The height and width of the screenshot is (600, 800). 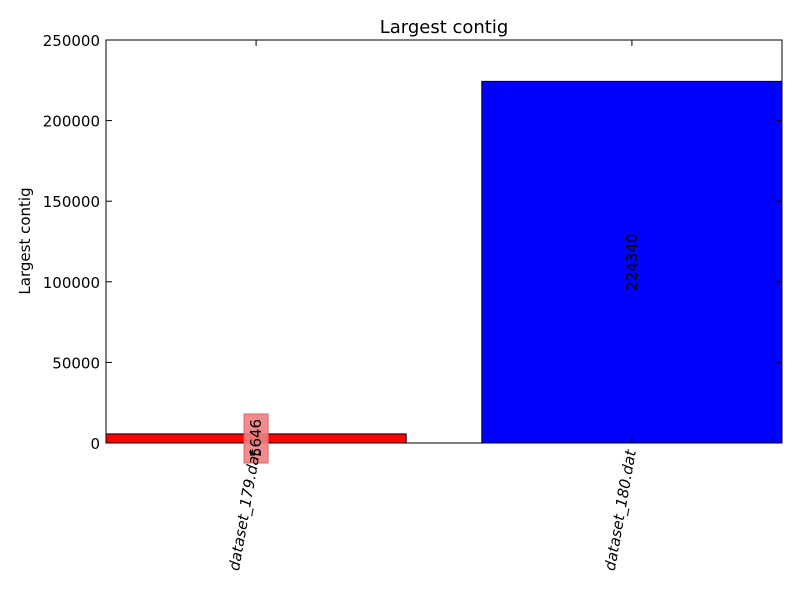 What do you see at coordinates (76, 363) in the screenshot?
I see `y-tick-label: 50000` at bounding box center [76, 363].